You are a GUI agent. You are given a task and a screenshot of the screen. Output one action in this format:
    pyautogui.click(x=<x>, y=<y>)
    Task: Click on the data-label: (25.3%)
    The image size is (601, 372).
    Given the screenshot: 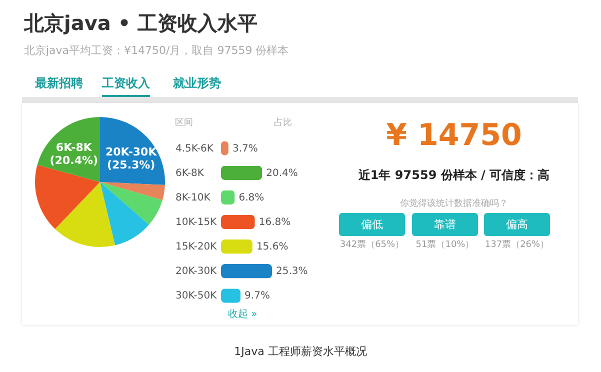 What is the action you would take?
    pyautogui.click(x=131, y=165)
    